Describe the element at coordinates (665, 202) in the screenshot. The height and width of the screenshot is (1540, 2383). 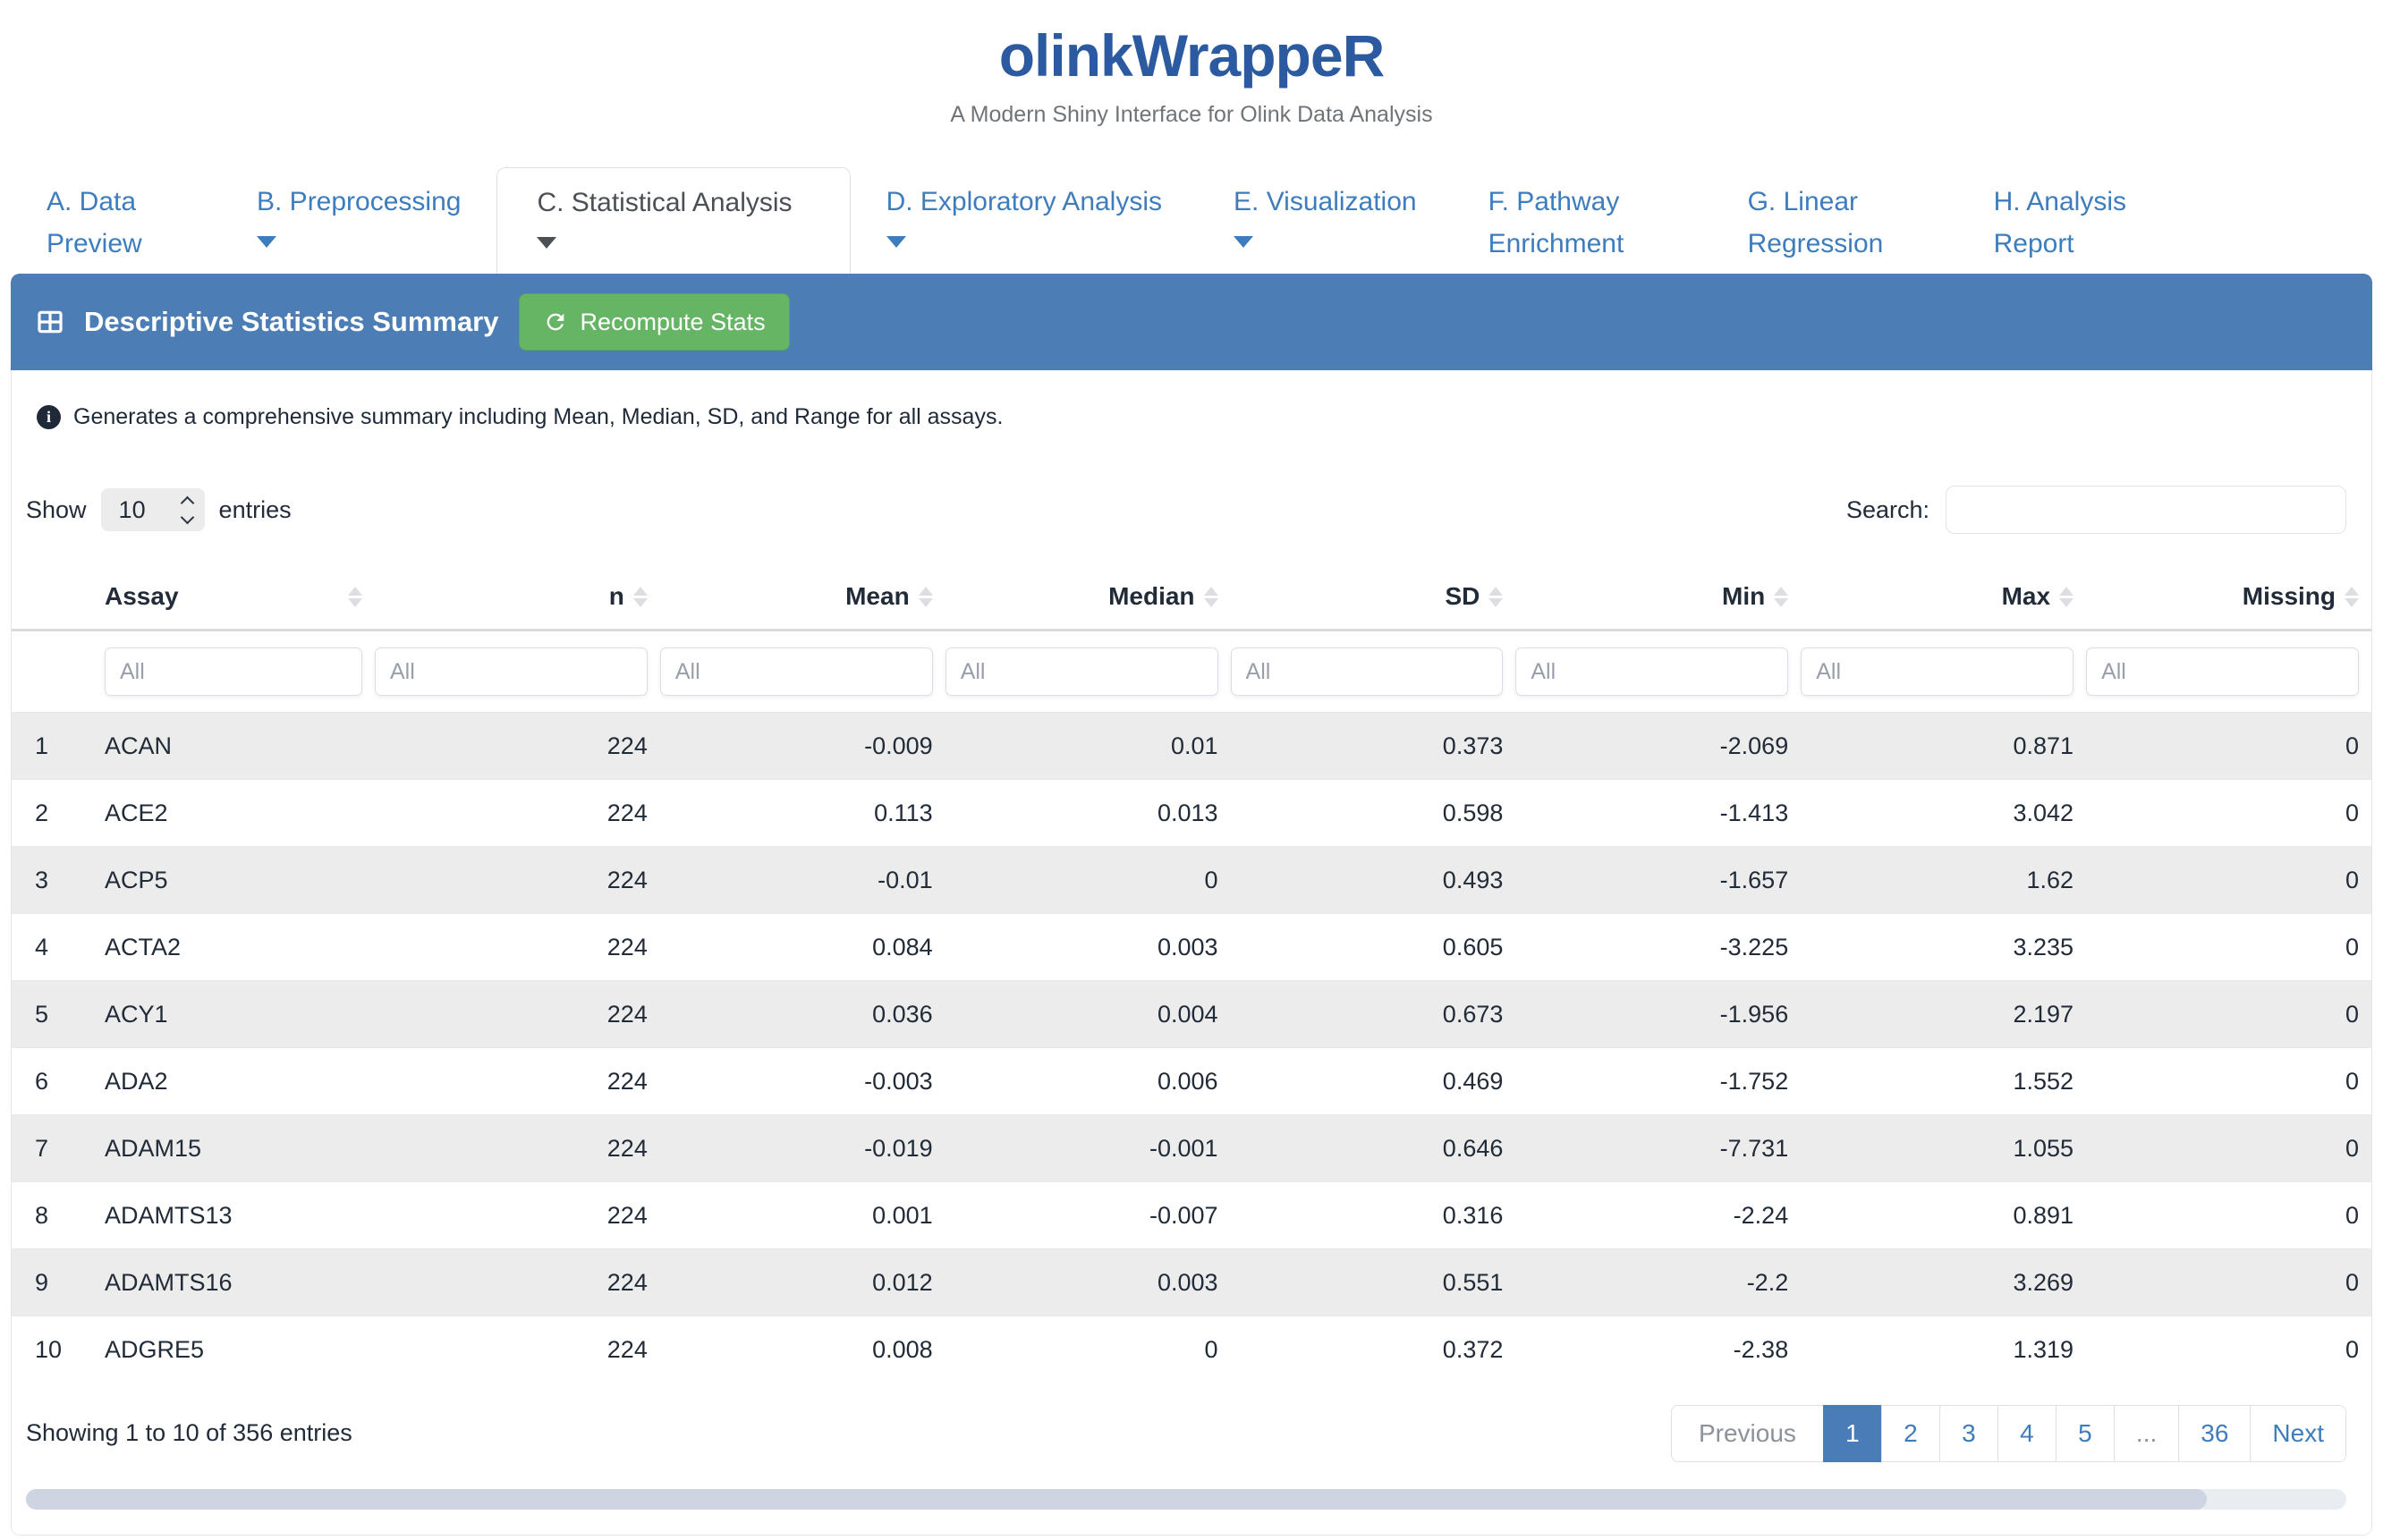
I see `tab-label: C. Statistical Analysis` at that location.